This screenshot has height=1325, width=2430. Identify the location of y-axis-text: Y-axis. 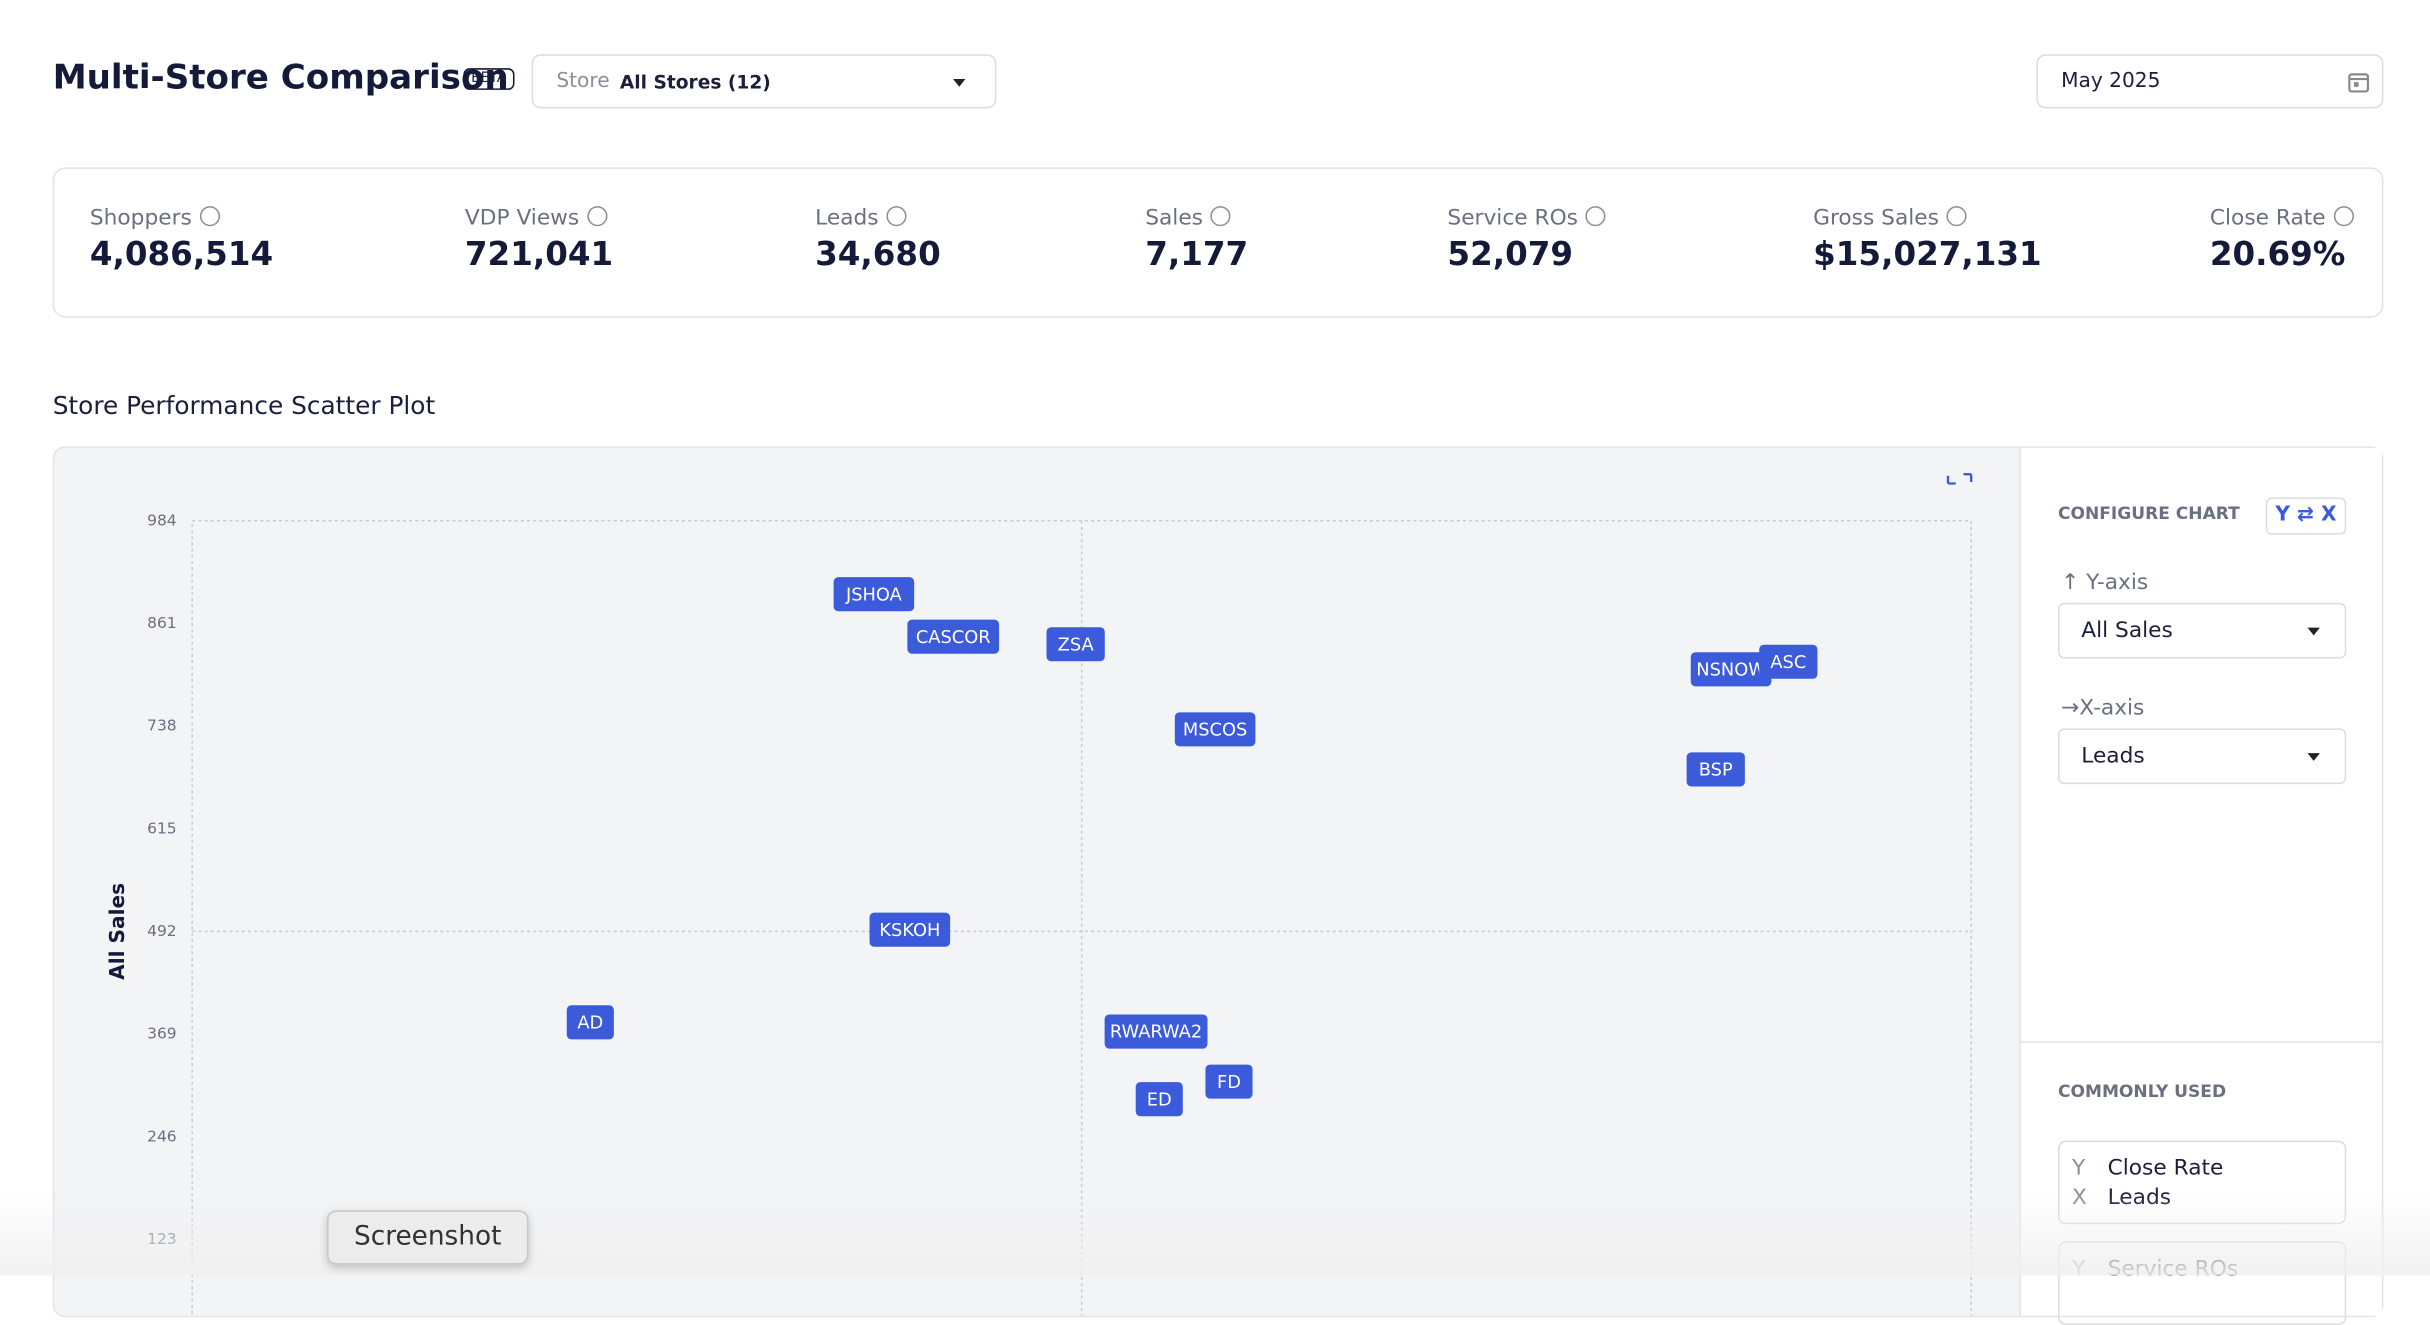
(2117, 583).